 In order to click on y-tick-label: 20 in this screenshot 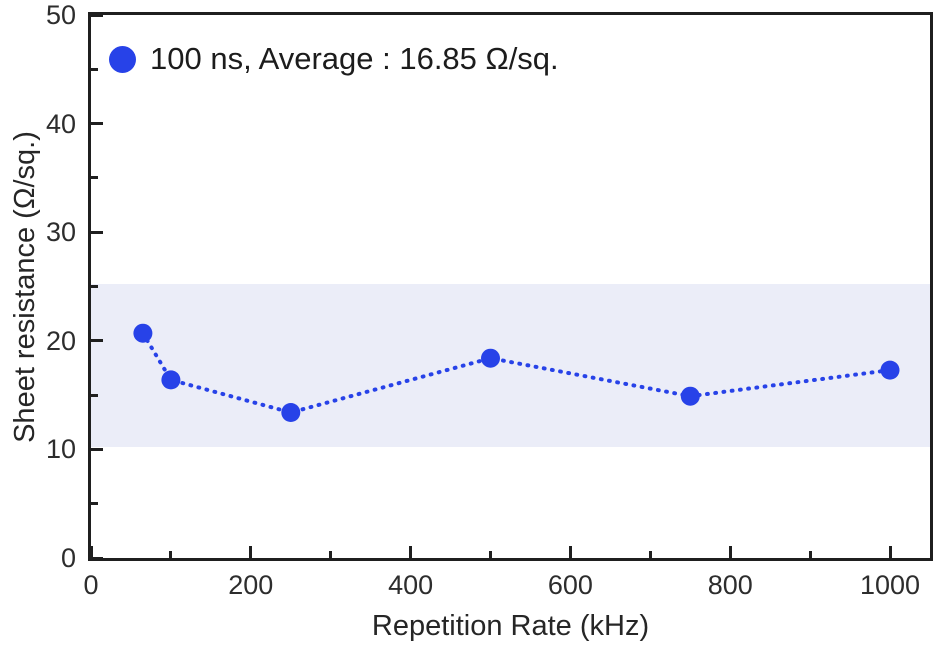, I will do `click(60, 340)`.